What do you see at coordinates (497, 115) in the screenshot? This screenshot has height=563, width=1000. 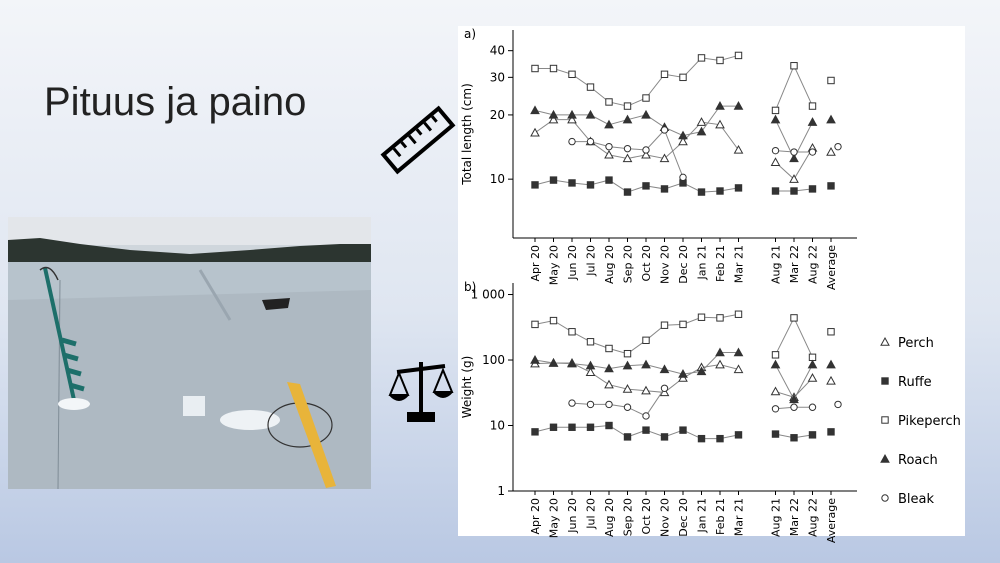 I see `y-tick-label: 20` at bounding box center [497, 115].